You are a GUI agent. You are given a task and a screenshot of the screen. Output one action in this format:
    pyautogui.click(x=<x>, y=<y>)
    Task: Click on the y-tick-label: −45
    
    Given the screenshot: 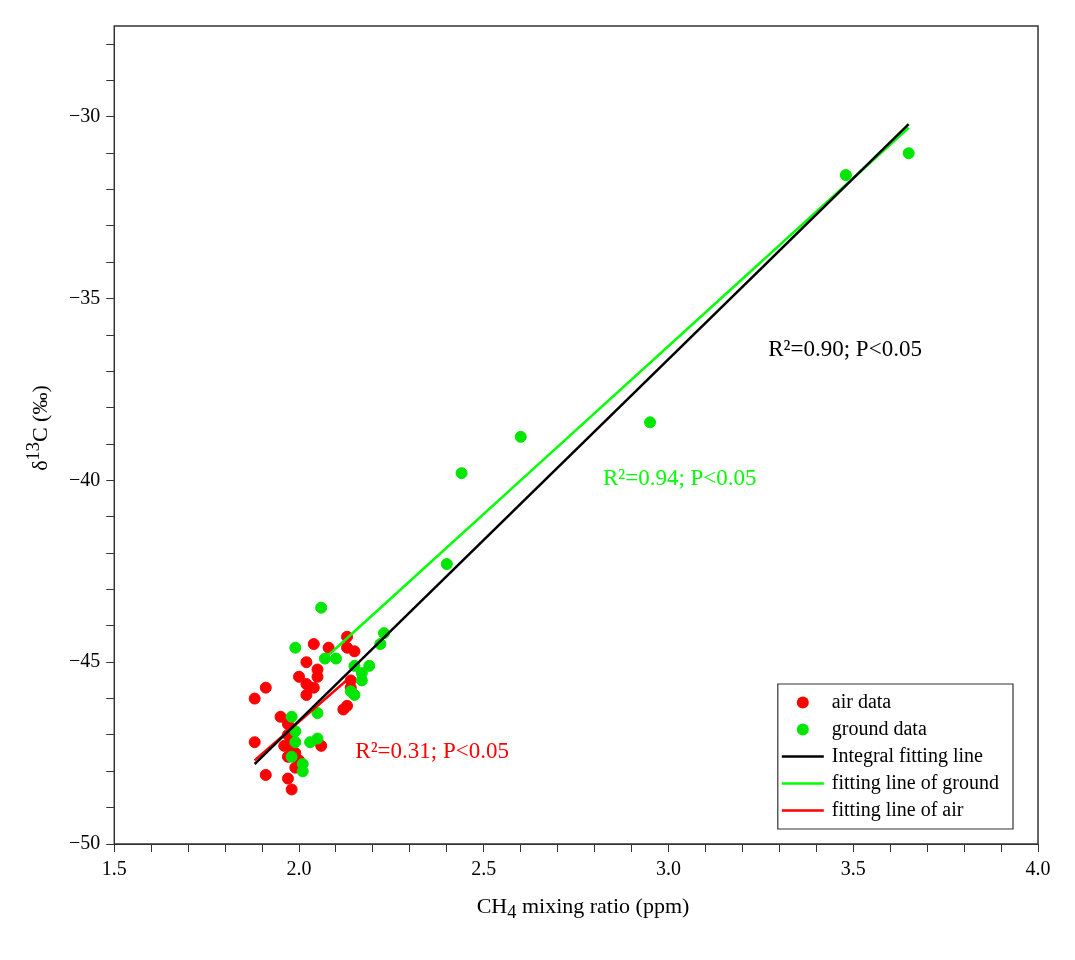 What is the action you would take?
    pyautogui.click(x=85, y=660)
    